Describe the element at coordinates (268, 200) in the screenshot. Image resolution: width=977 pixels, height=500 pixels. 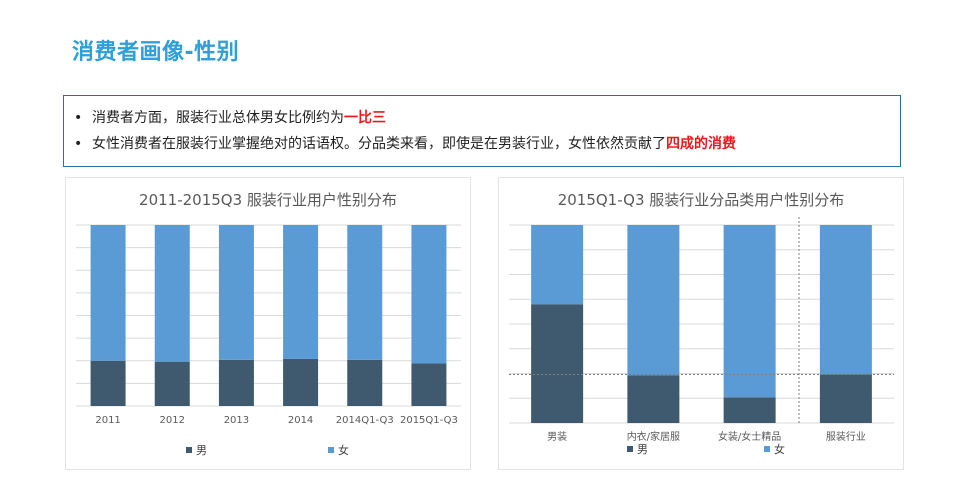
I see `chart-title: 2011-2015Q3 服装行业用户性别分布` at that location.